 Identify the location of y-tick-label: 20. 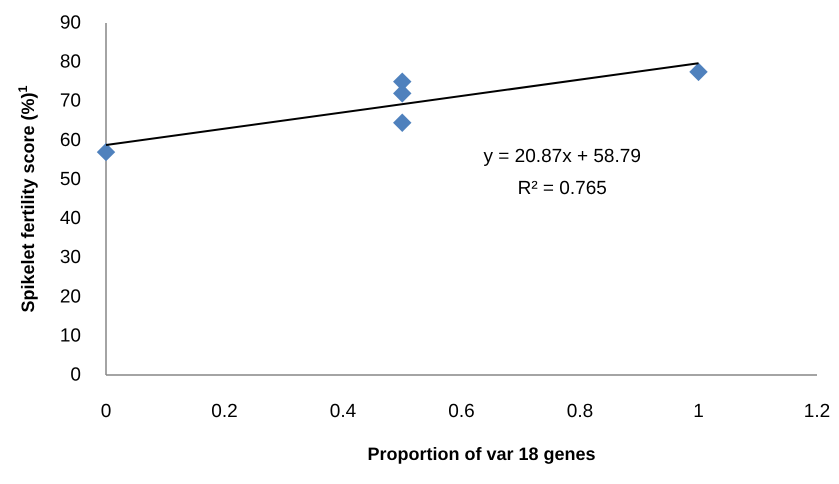
(70, 297).